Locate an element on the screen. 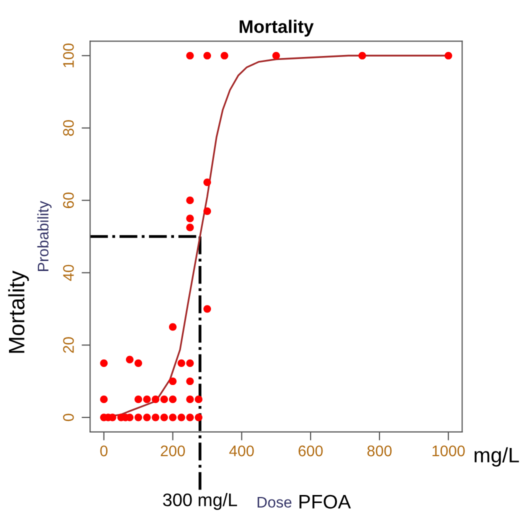 This screenshot has height=521, width=530. chart-title: Mortality is located at coordinates (277, 28).